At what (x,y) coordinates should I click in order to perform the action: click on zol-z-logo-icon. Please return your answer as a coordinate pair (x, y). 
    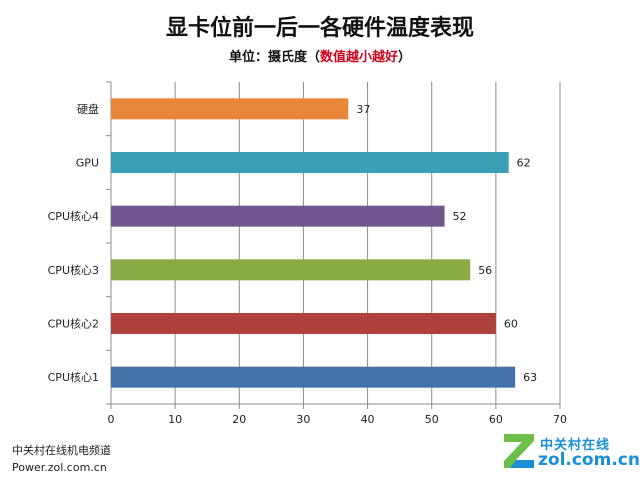
    Looking at the image, I should click on (519, 451).